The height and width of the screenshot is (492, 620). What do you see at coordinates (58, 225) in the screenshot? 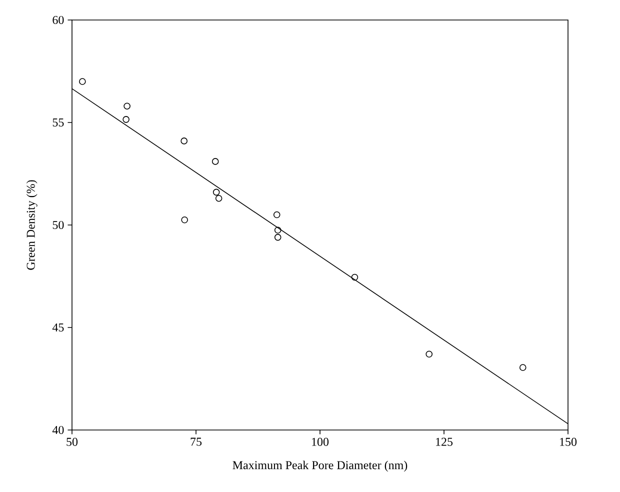
I see `y-tick-label: 50` at bounding box center [58, 225].